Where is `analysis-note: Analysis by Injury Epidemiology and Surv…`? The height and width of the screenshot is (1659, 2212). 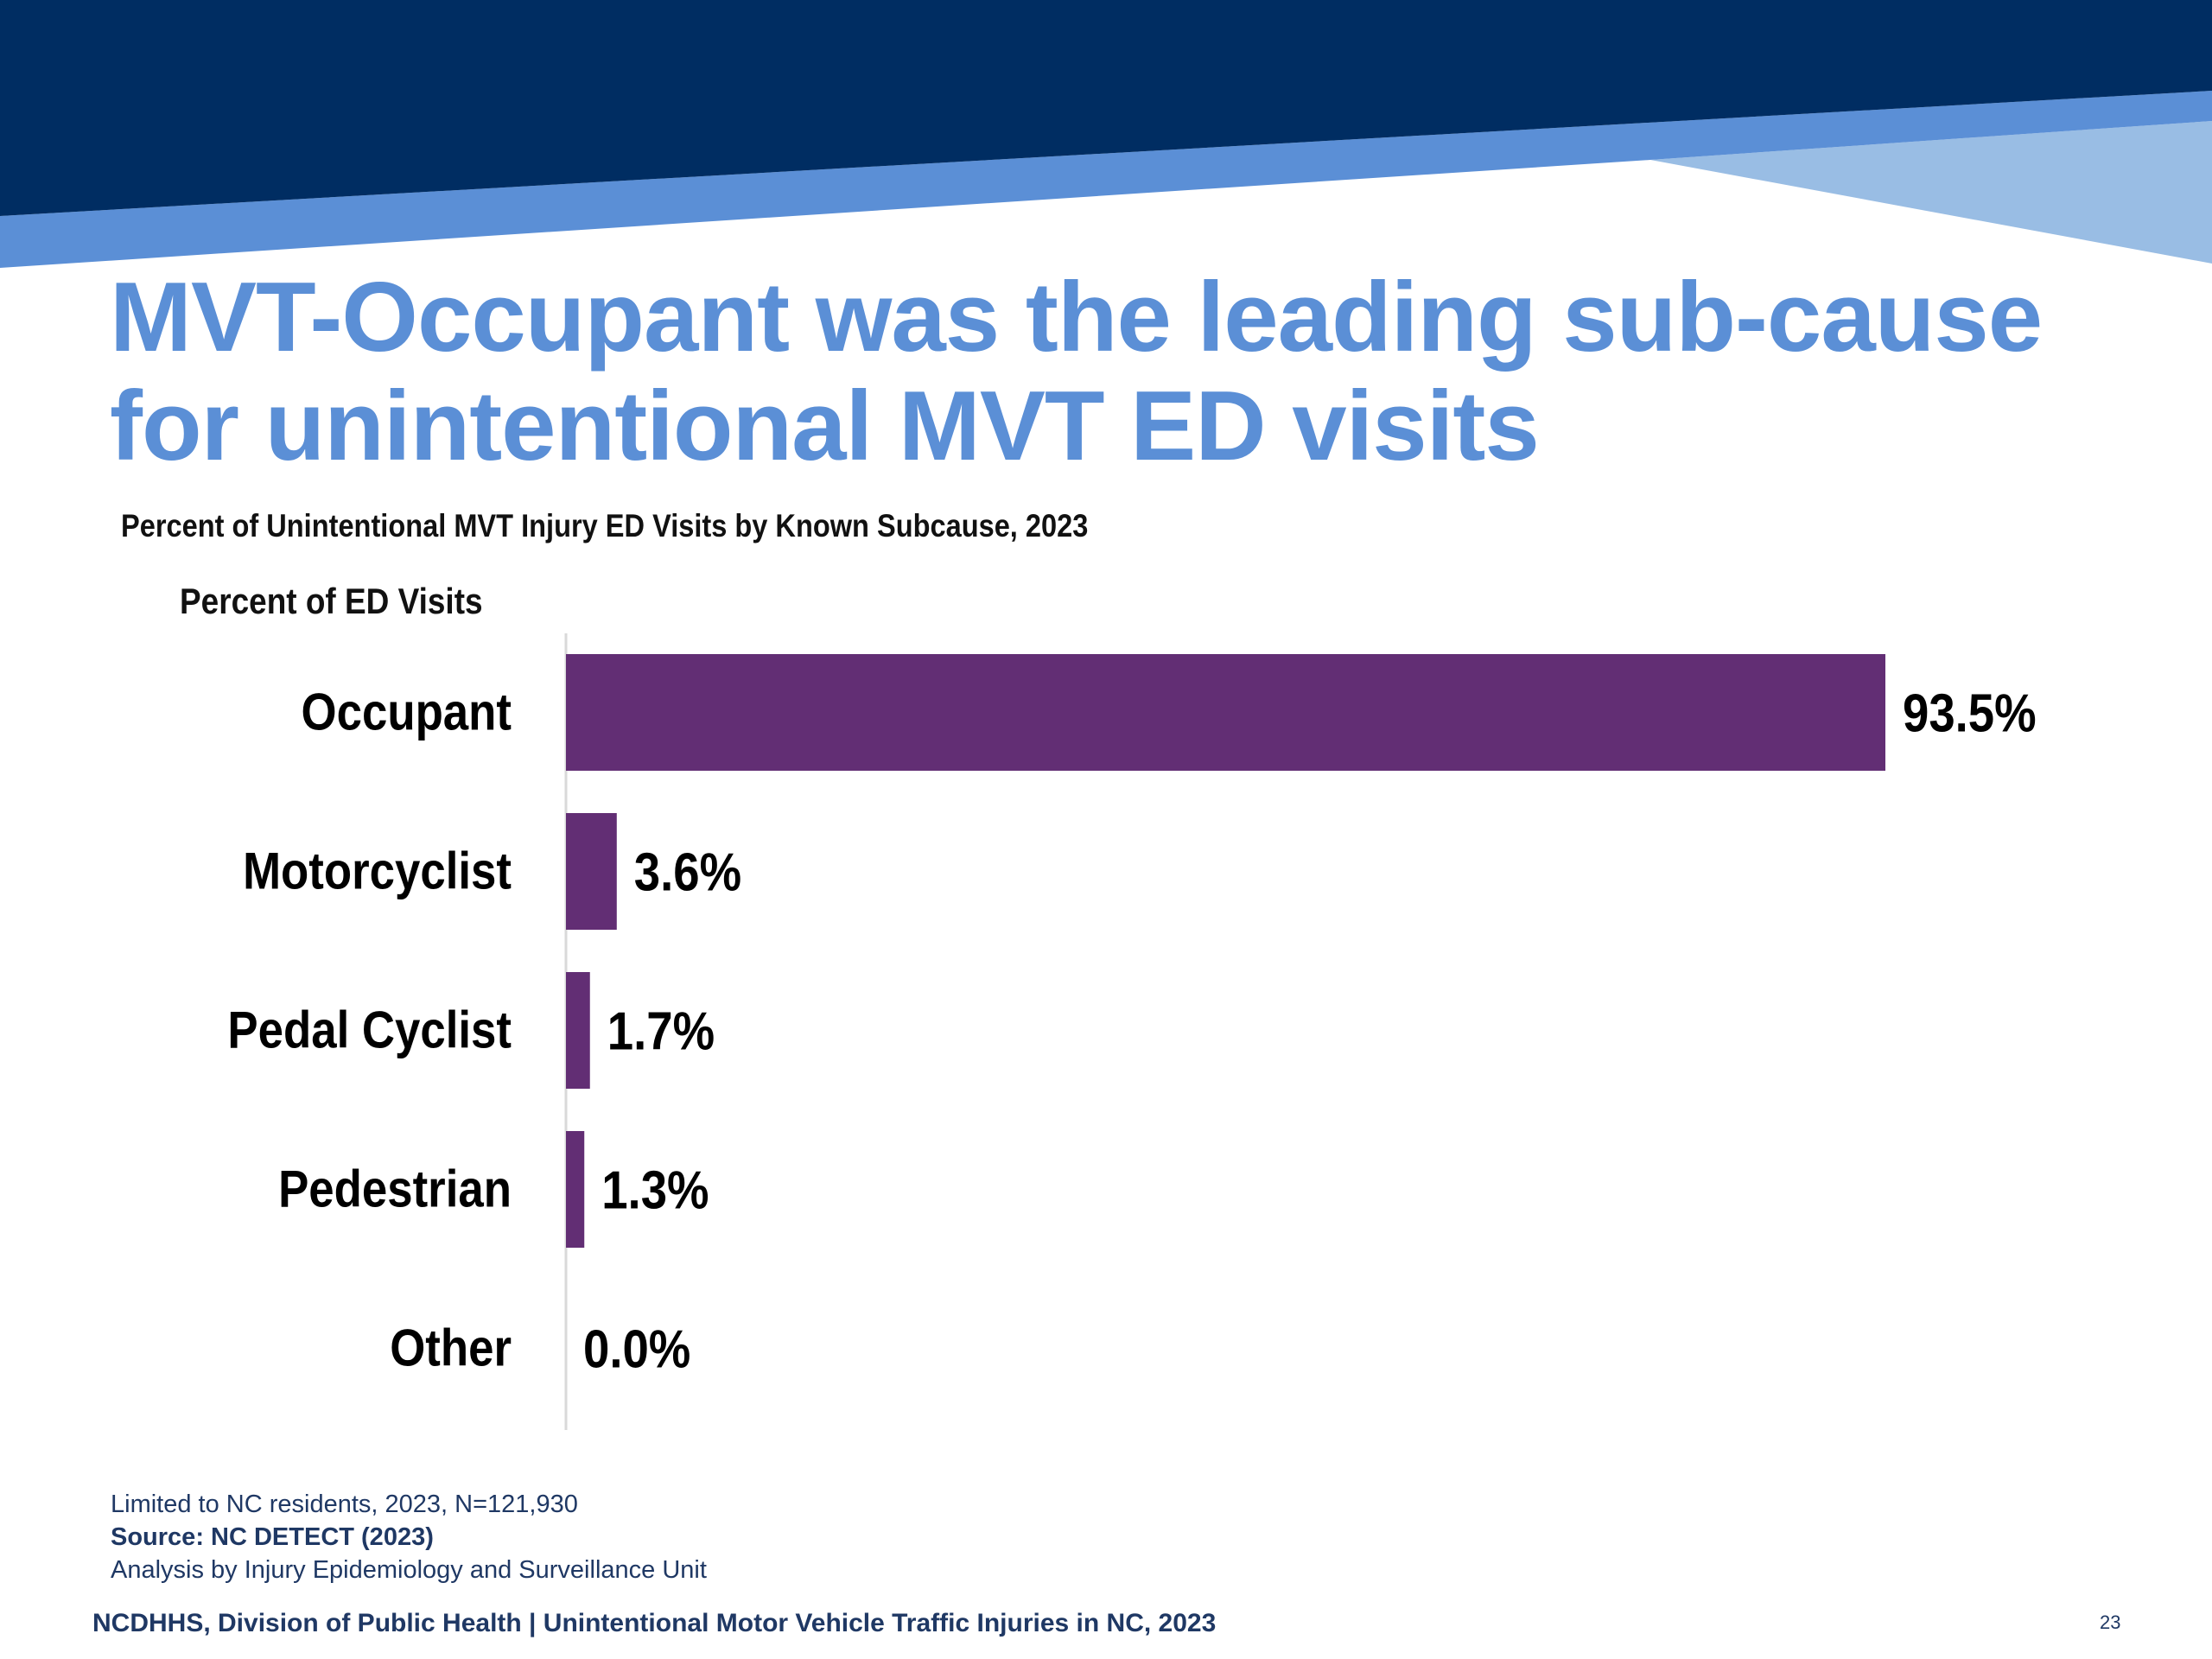
analysis-note: Analysis by Injury Epidemiology and Surv… is located at coordinates (409, 1570).